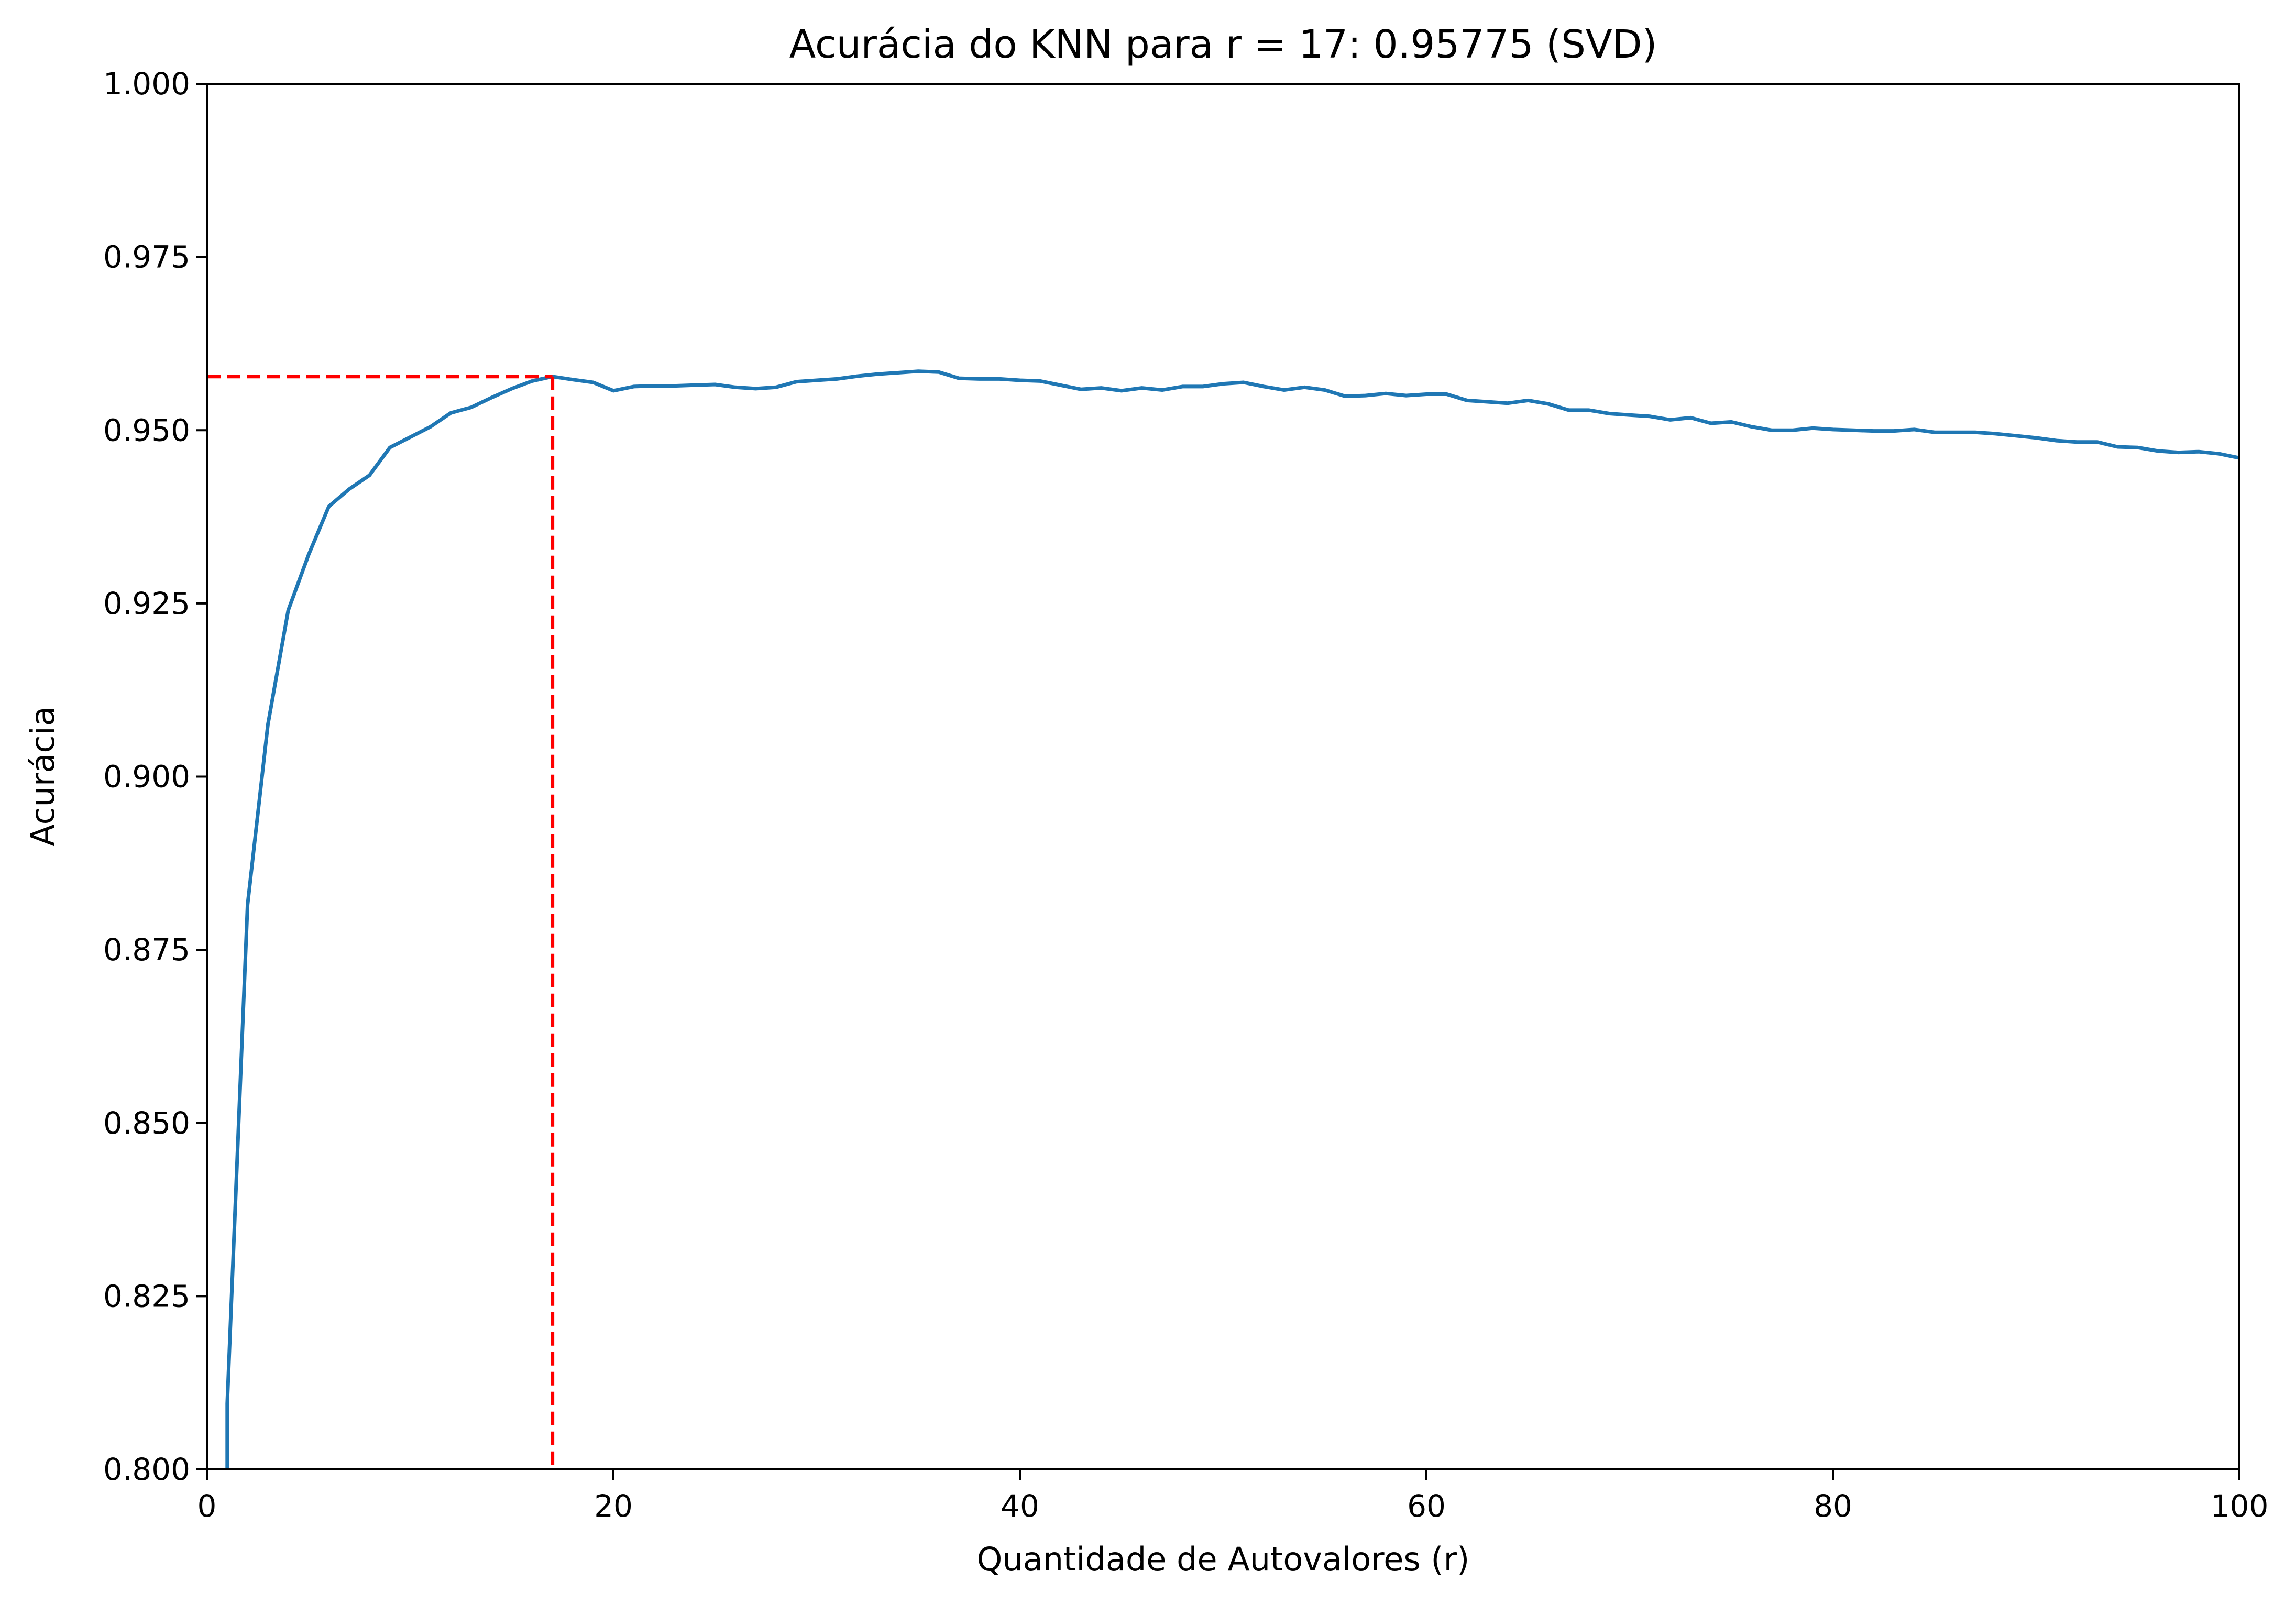 The image size is (2296, 1604). Describe the element at coordinates (146, 603) in the screenshot. I see `y-tick-label: 0.925` at that location.